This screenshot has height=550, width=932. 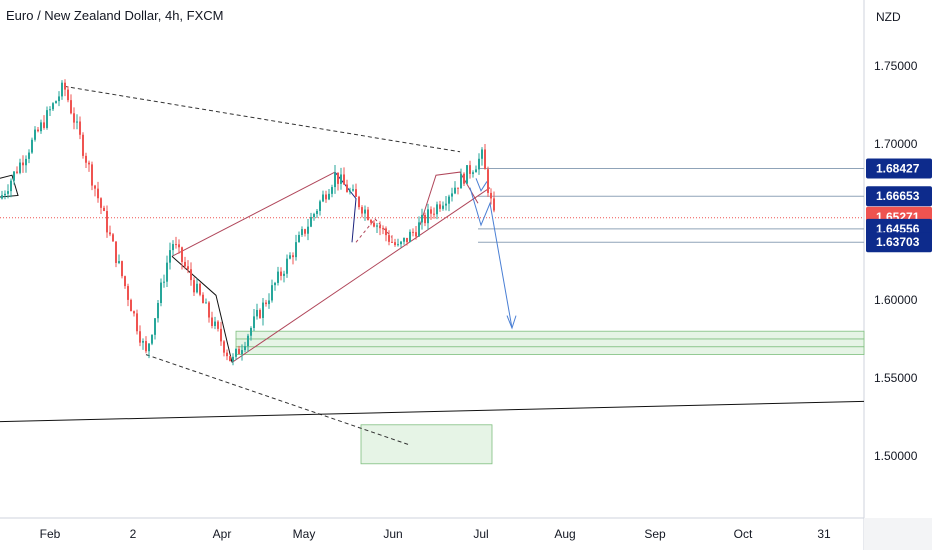 What do you see at coordinates (50, 534) in the screenshot?
I see `time-tick-label: Feb` at bounding box center [50, 534].